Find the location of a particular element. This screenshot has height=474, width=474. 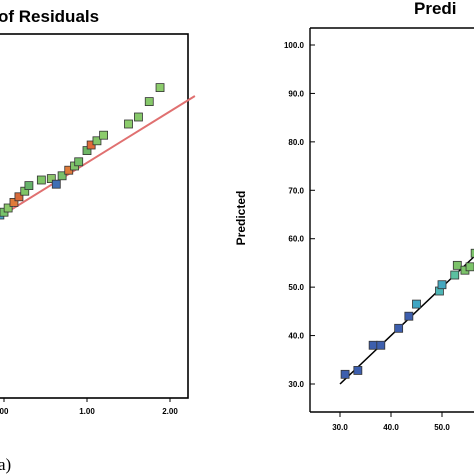

predicted-y-tick-label: 40.0 is located at coordinates (296, 336).